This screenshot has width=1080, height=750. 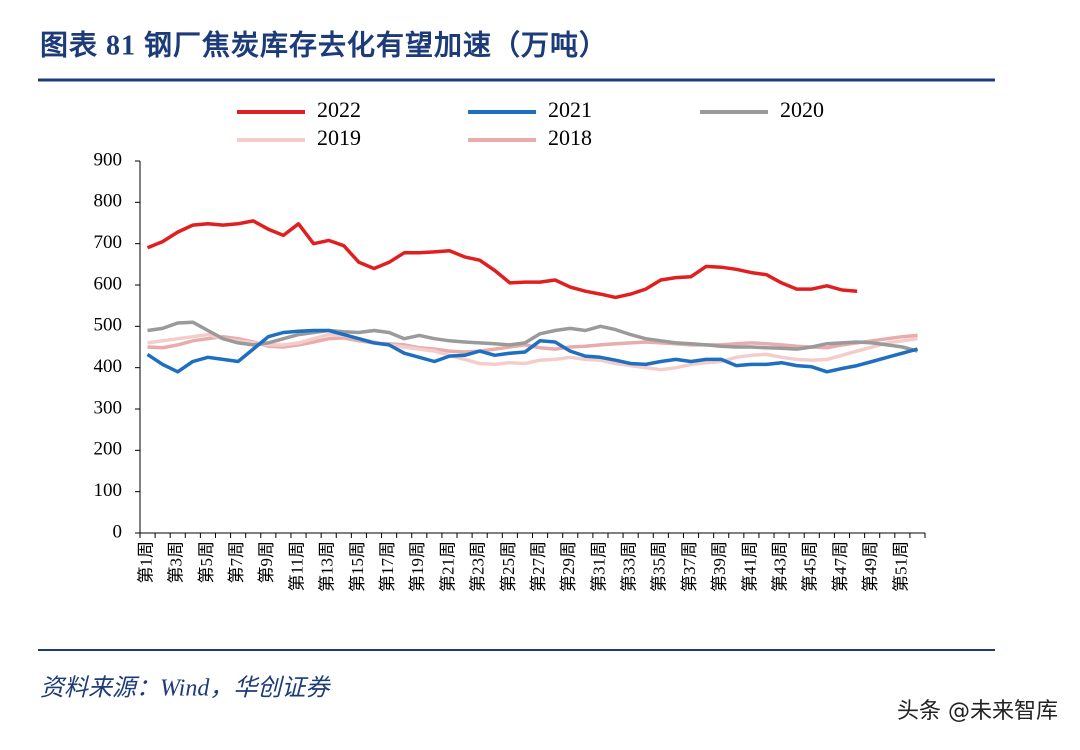 What do you see at coordinates (478, 566) in the screenshot?
I see `x-tick-label: 第23周` at bounding box center [478, 566].